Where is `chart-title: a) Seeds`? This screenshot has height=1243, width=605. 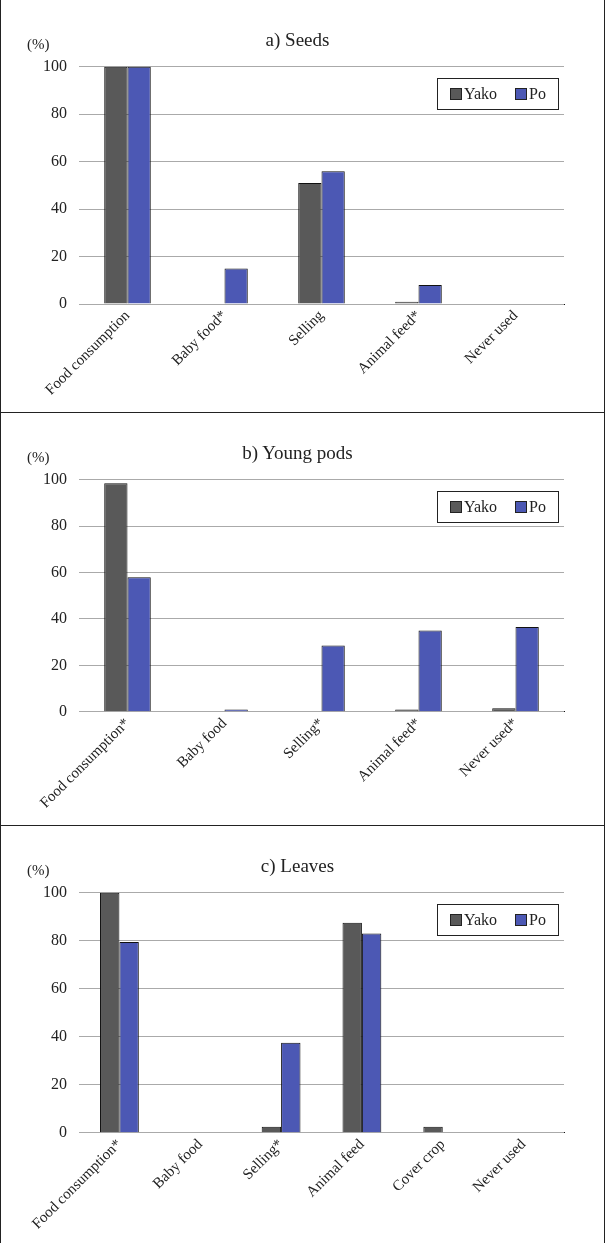
chart-title: a) Seeds is located at coordinates (297, 40).